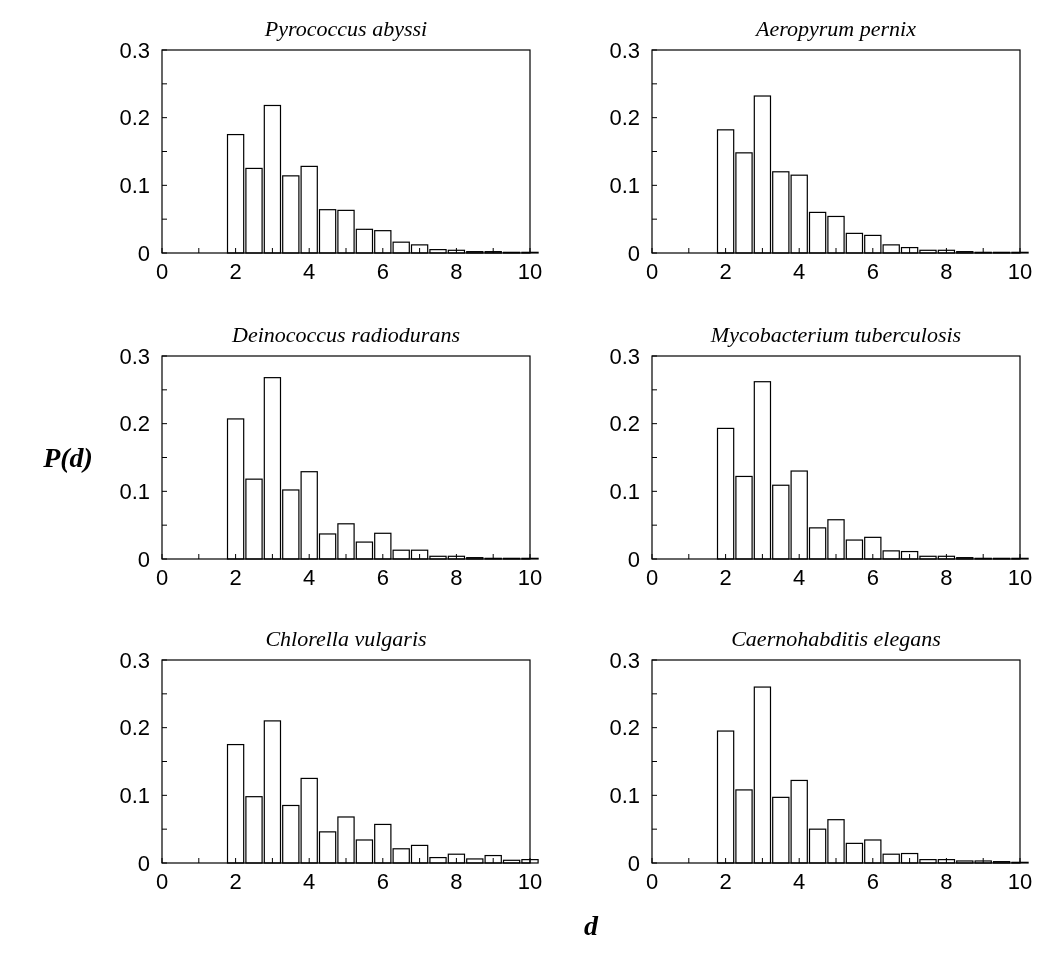 The height and width of the screenshot is (958, 1044). I want to click on chart-title: Aeropyrum pernix, so click(835, 28).